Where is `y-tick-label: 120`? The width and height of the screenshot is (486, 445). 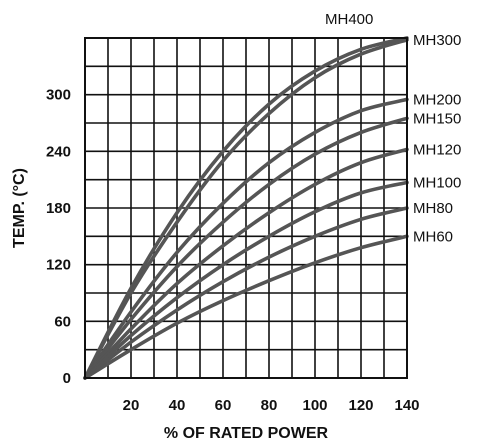
y-tick-label: 120 is located at coordinates (58, 265).